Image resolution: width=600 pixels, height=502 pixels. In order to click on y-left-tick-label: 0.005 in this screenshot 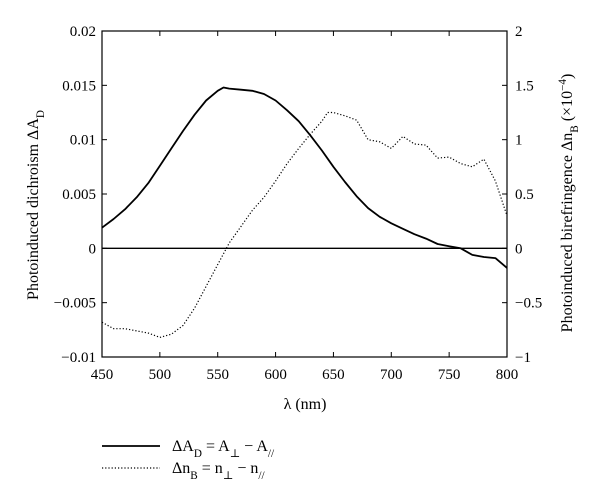, I will do `click(79, 195)`.